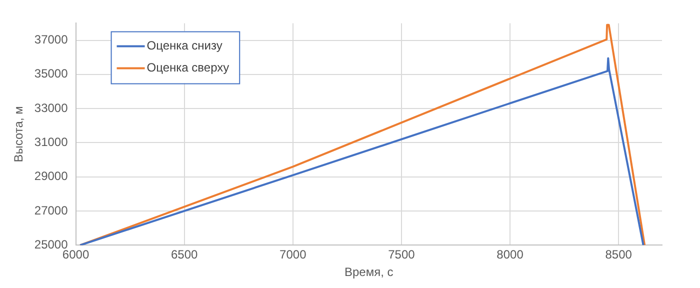  What do you see at coordinates (293, 255) in the screenshot?
I see `x-tick-label: 7000` at bounding box center [293, 255].